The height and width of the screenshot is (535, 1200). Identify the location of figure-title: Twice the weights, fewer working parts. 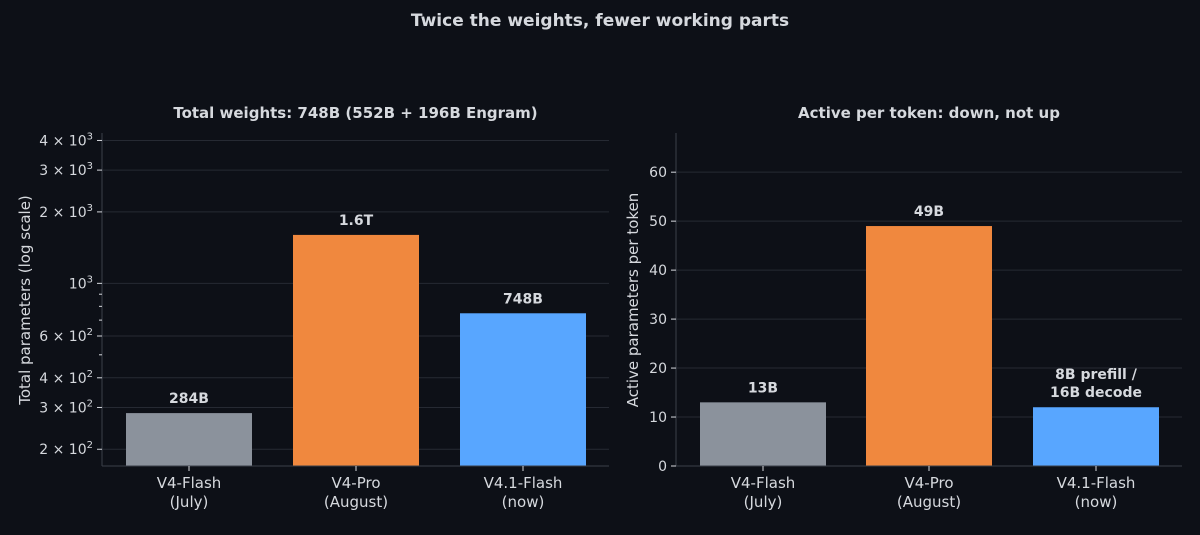
(600, 21).